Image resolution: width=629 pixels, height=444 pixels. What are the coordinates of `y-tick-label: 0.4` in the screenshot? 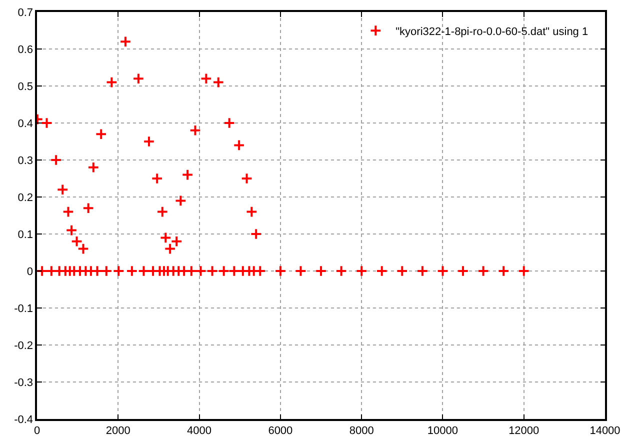 It's located at (26, 124).